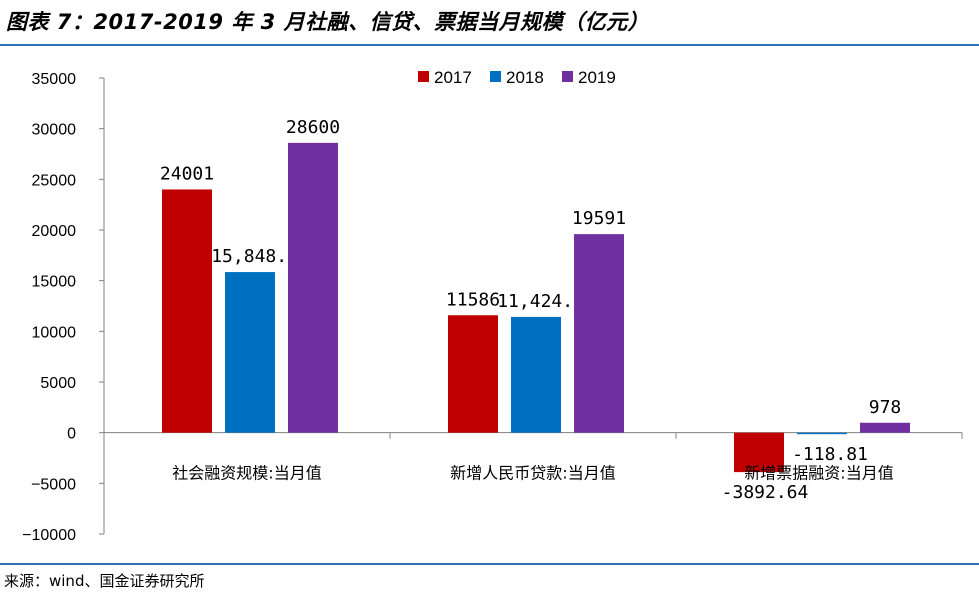  Describe the element at coordinates (54, 231) in the screenshot. I see `y-tick-label: 20000` at that location.